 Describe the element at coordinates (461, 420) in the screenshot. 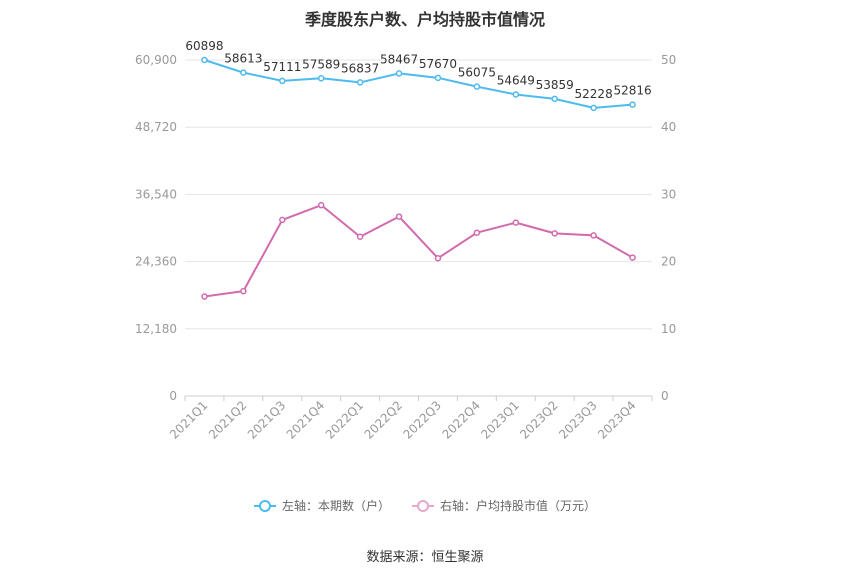

I see `x-axis-tick-label: 2022Q4` at that location.